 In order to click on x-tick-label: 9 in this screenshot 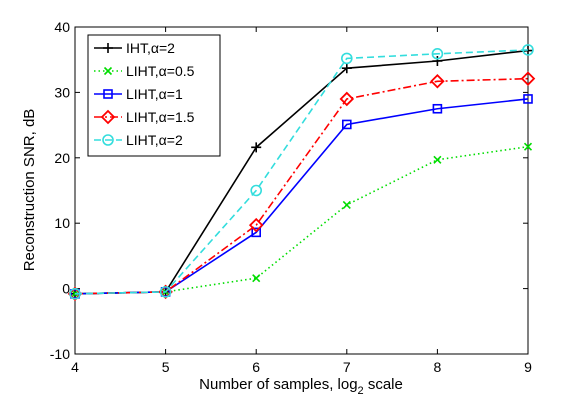, I will do `click(528, 367)`.